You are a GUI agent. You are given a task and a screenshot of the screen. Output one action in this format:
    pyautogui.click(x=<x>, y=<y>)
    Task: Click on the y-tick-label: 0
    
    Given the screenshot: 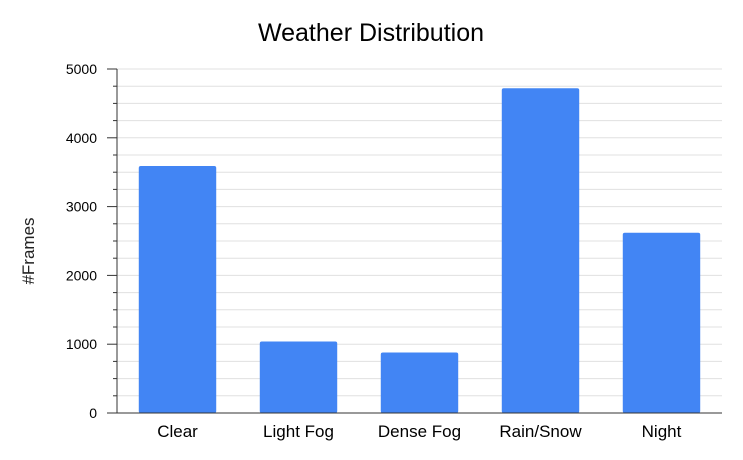 What is the action you would take?
    pyautogui.click(x=93, y=413)
    